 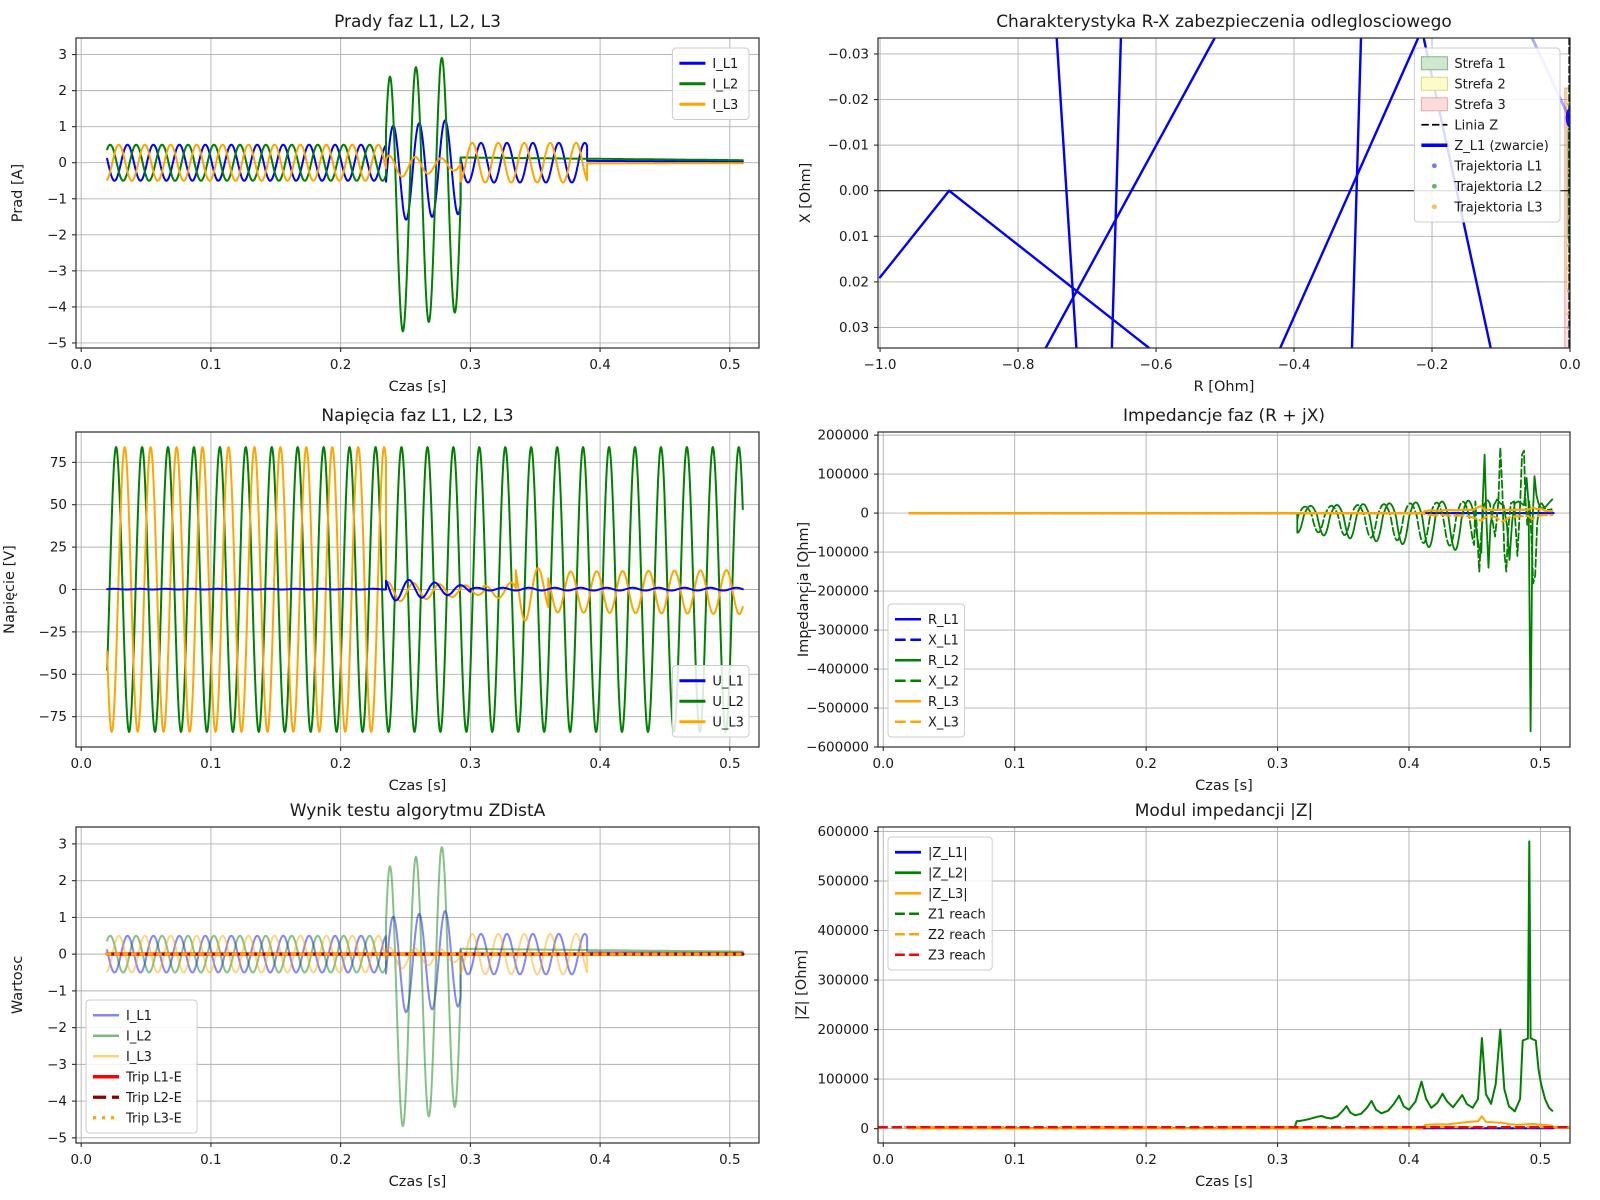 What do you see at coordinates (1568, 216) in the screenshot?
I see `trajektoria-l2-dots` at bounding box center [1568, 216].